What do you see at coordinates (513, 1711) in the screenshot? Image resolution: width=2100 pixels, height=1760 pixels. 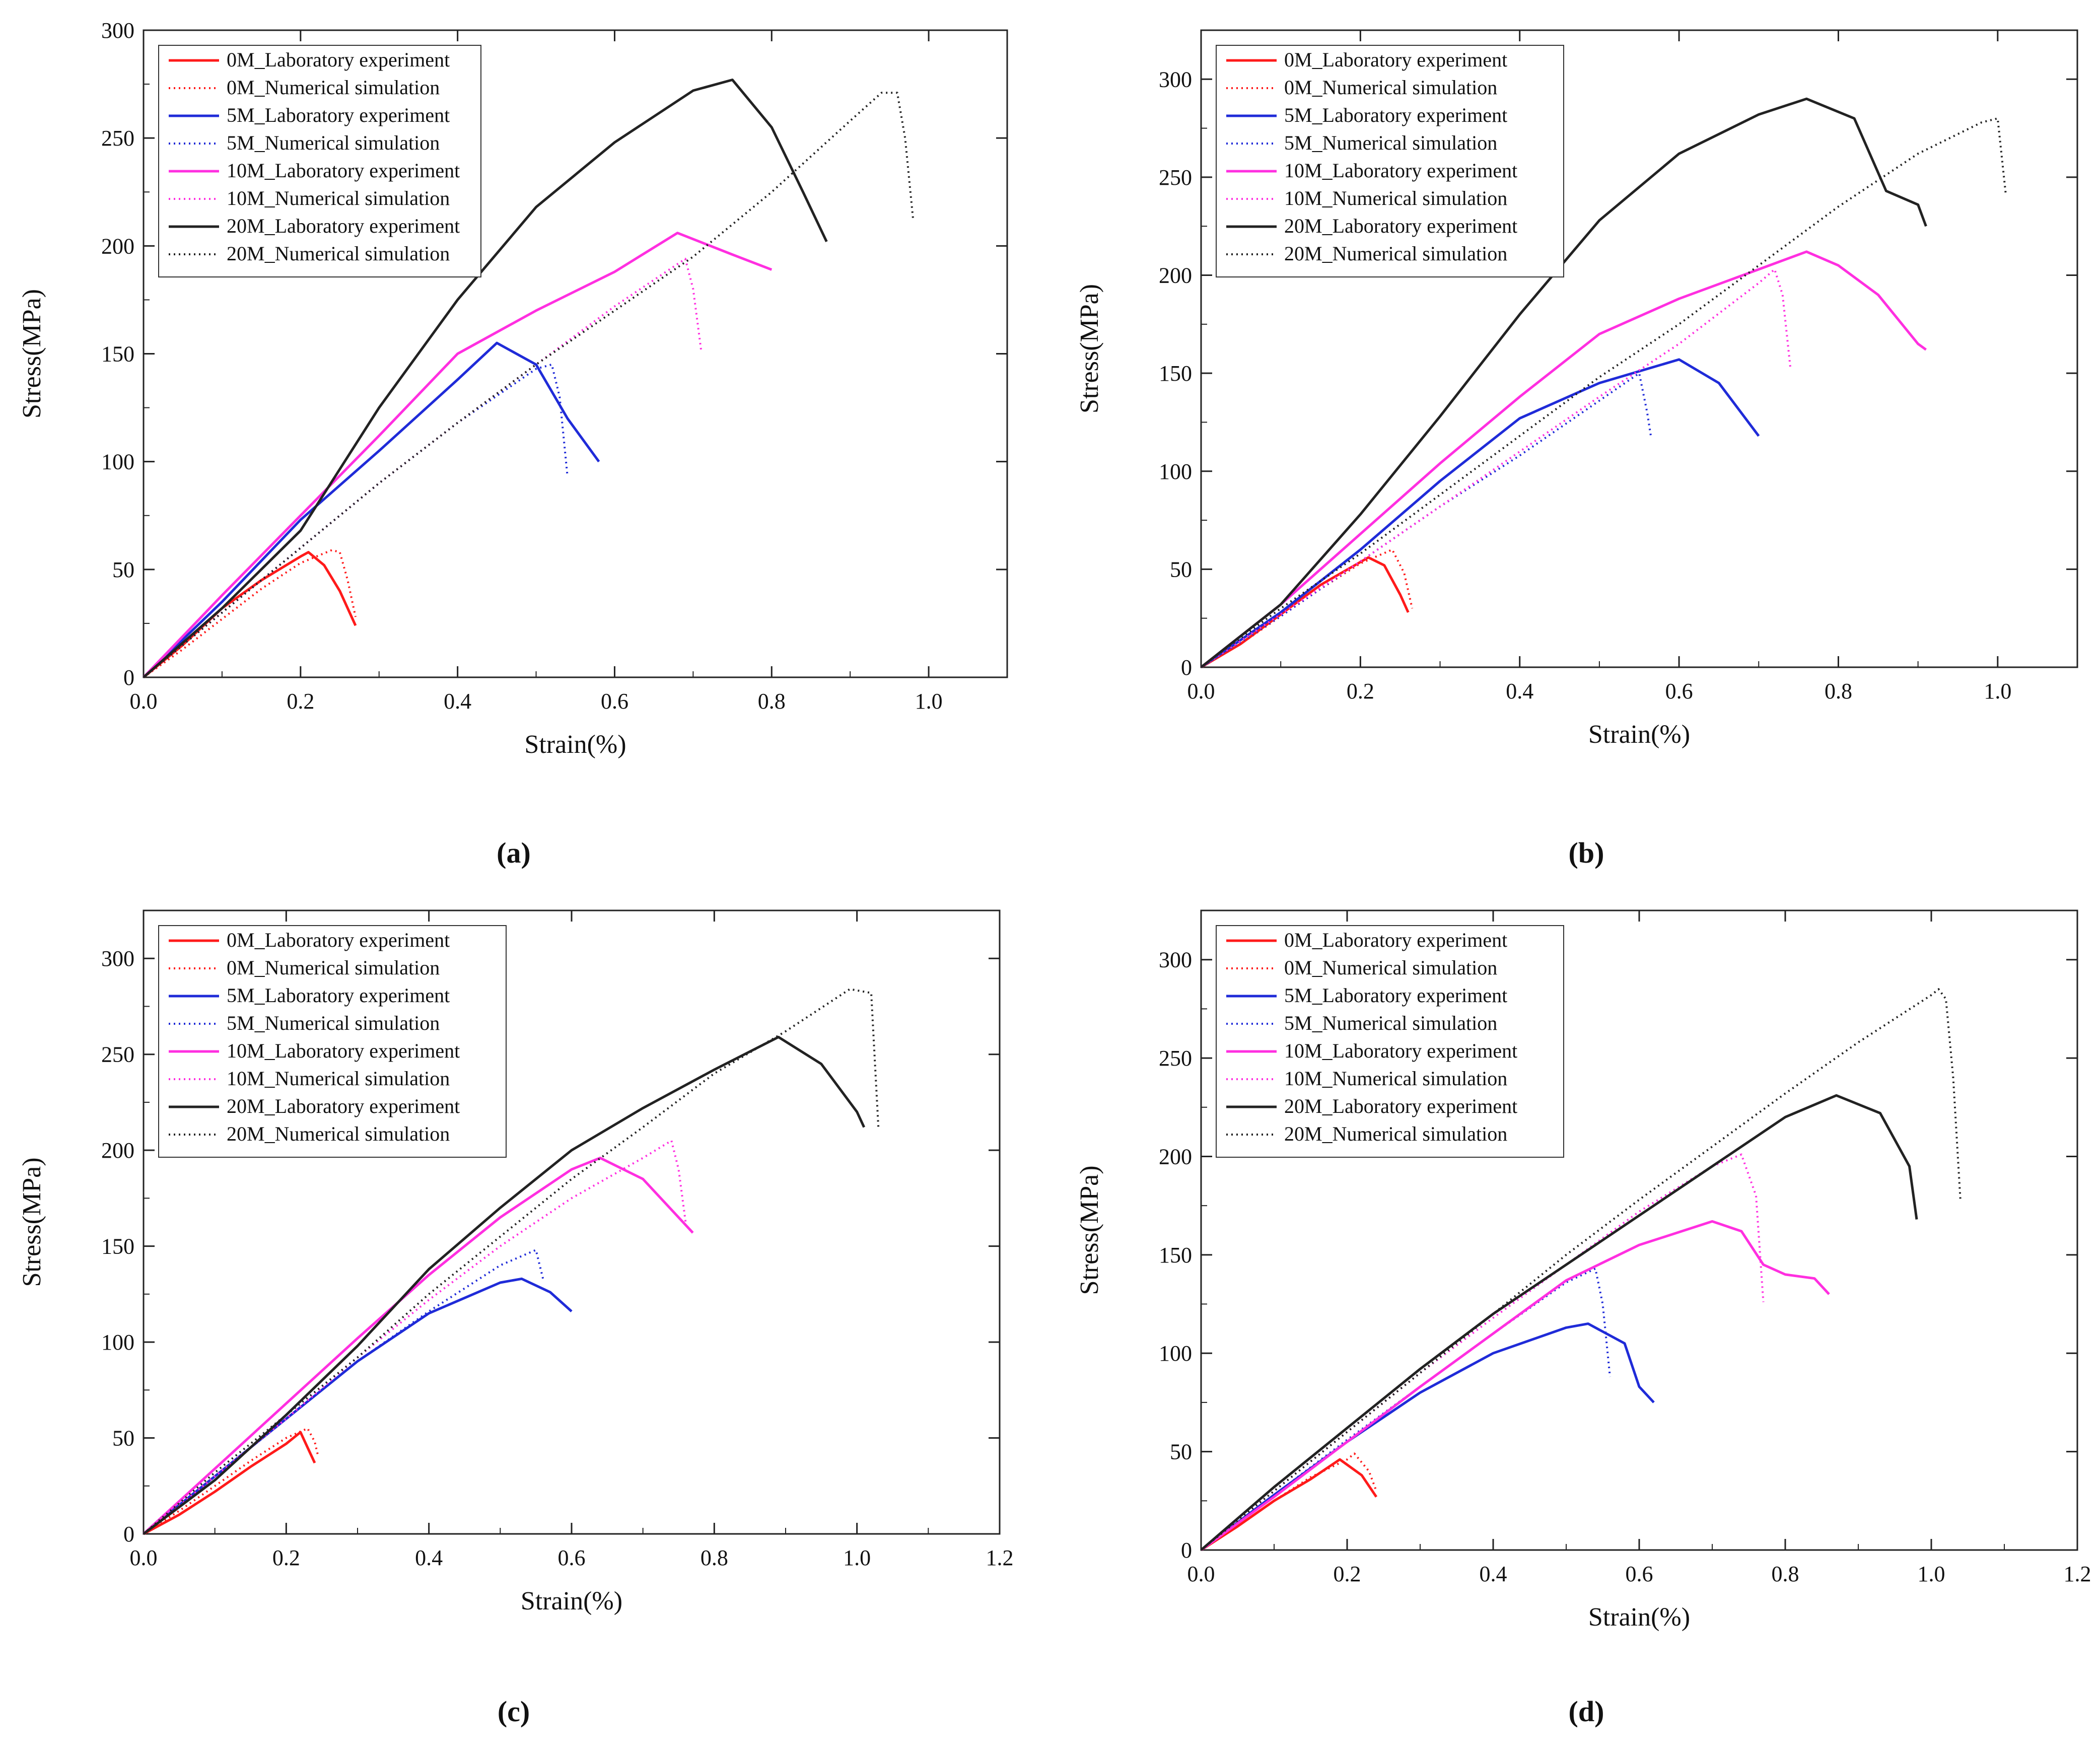 I see `panel-label-c: (c)` at bounding box center [513, 1711].